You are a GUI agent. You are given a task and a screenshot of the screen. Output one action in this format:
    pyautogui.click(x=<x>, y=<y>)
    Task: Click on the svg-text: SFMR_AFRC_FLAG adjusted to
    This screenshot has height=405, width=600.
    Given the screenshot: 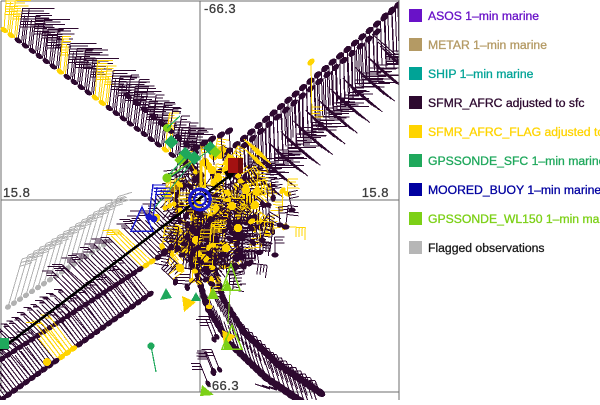 What is the action you would take?
    pyautogui.click(x=514, y=132)
    